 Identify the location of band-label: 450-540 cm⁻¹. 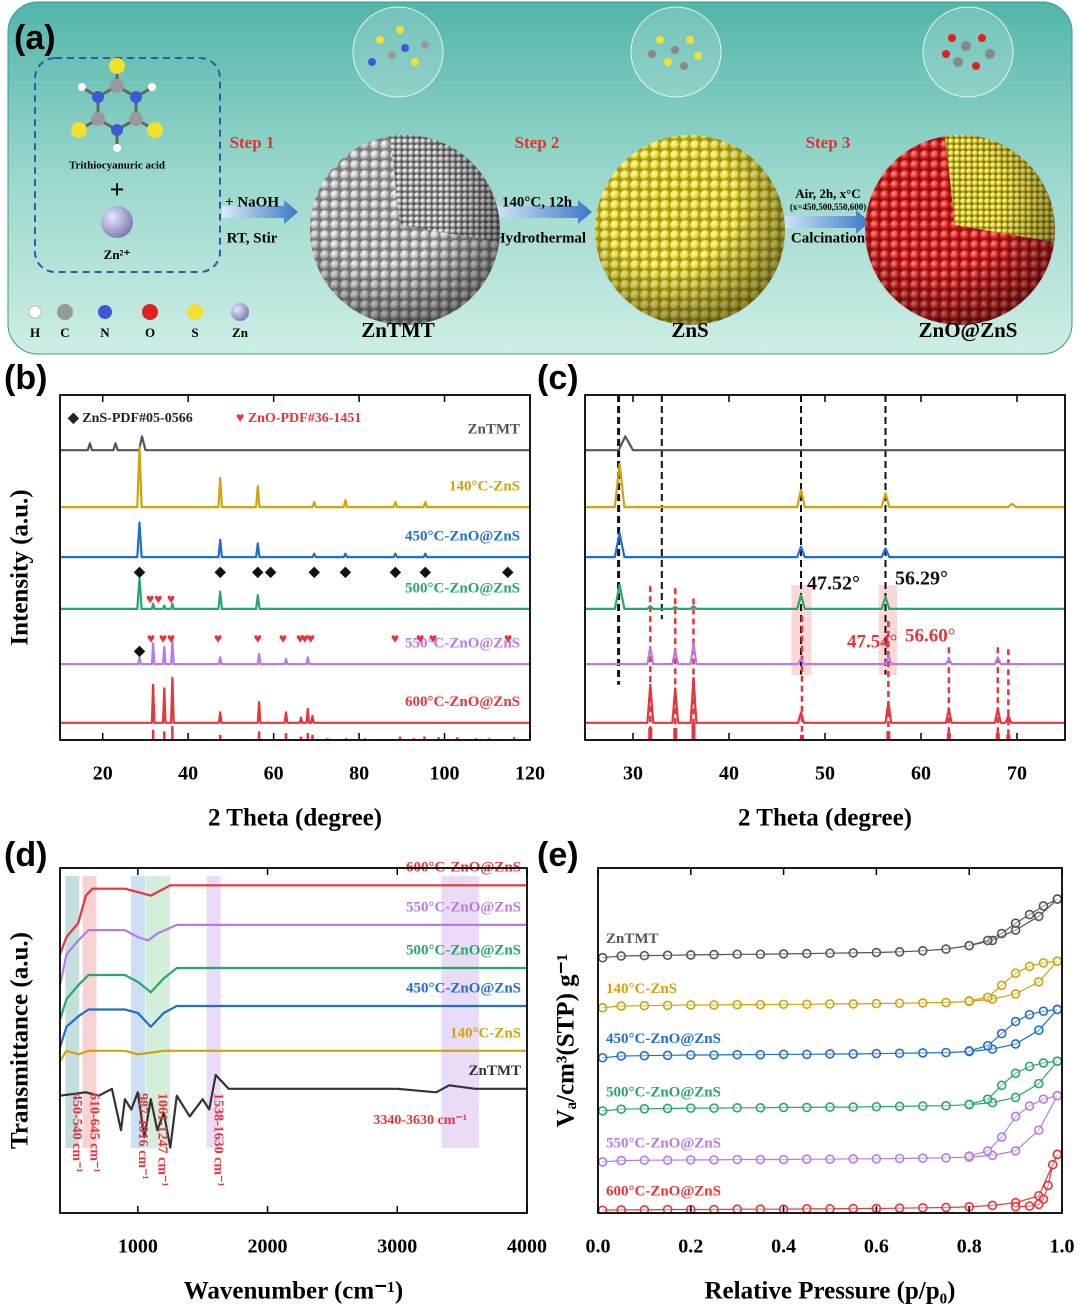
(76, 1133).